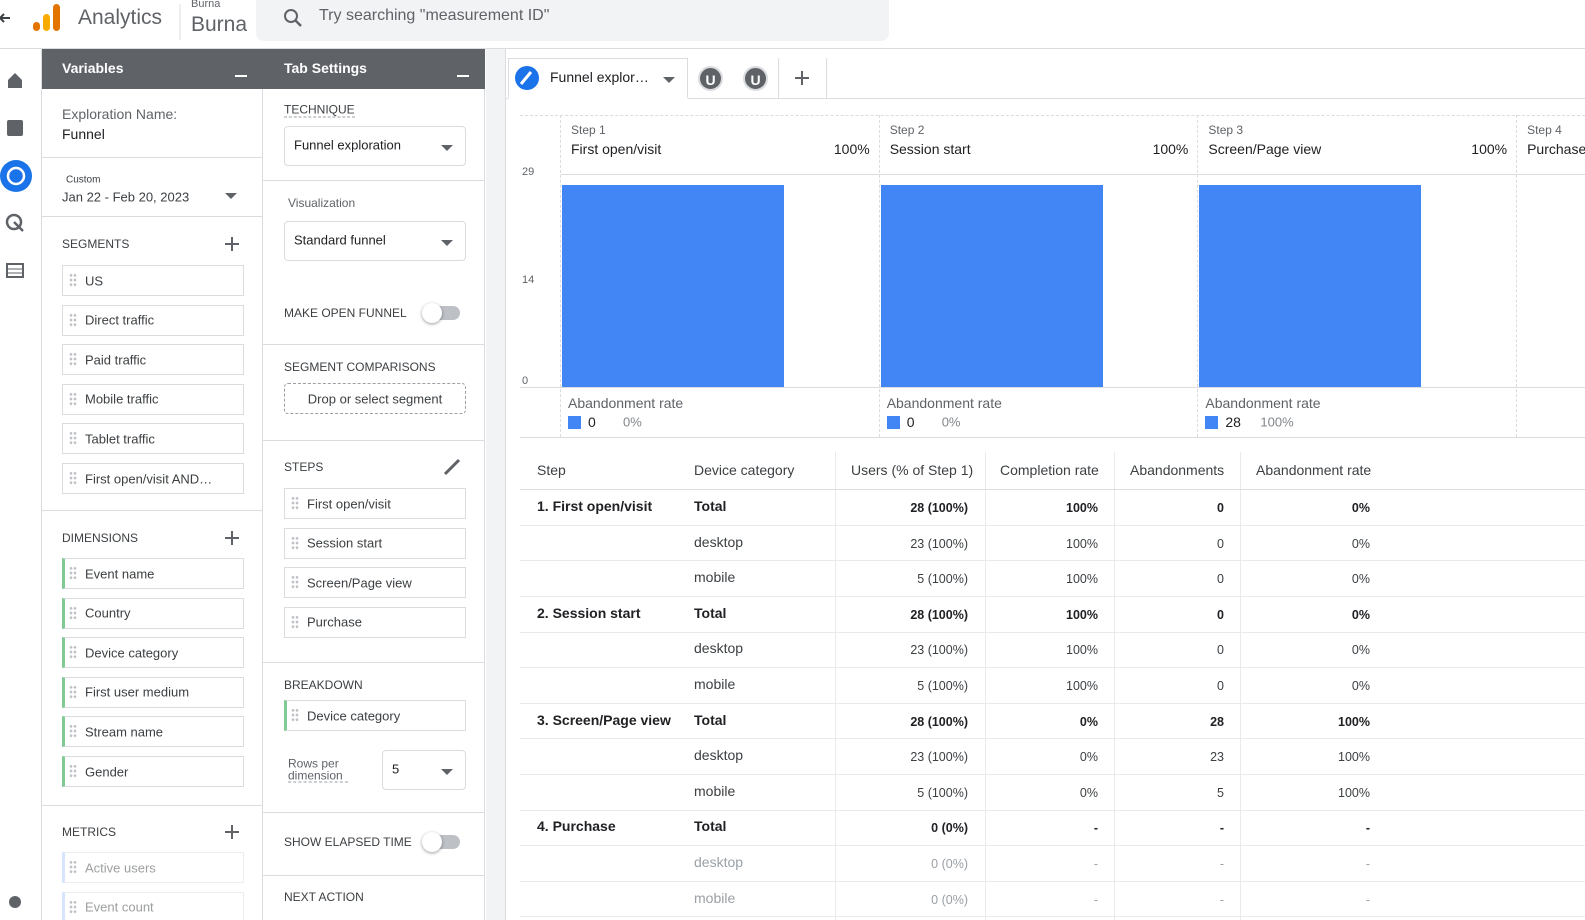 Image resolution: width=1585 pixels, height=920 pixels. Describe the element at coordinates (94, 280) in the screenshot. I see `segment-chip-label: US` at that location.